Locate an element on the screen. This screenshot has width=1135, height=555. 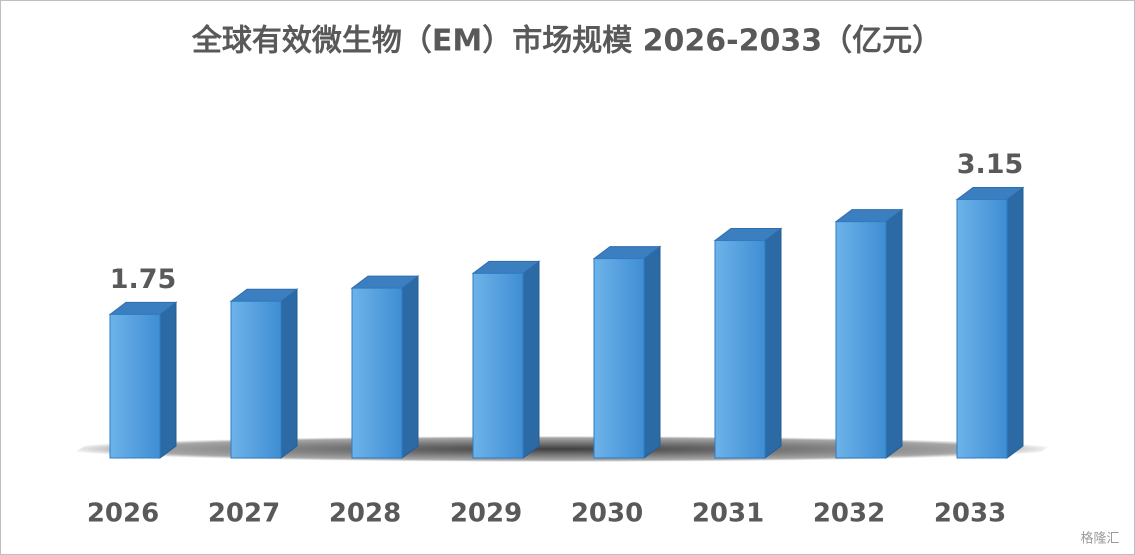
x-tick-label: 2026 is located at coordinates (123, 514).